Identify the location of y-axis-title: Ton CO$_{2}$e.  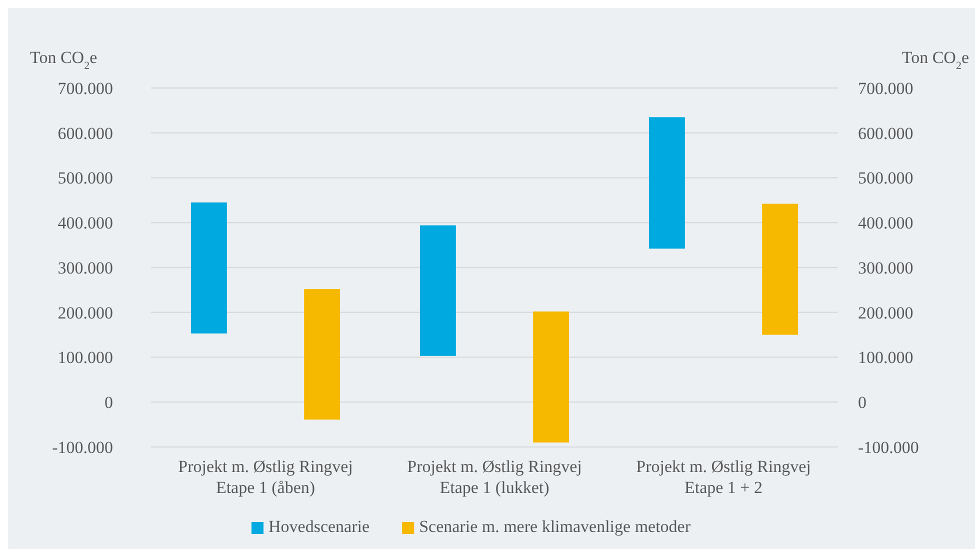
(64, 60).